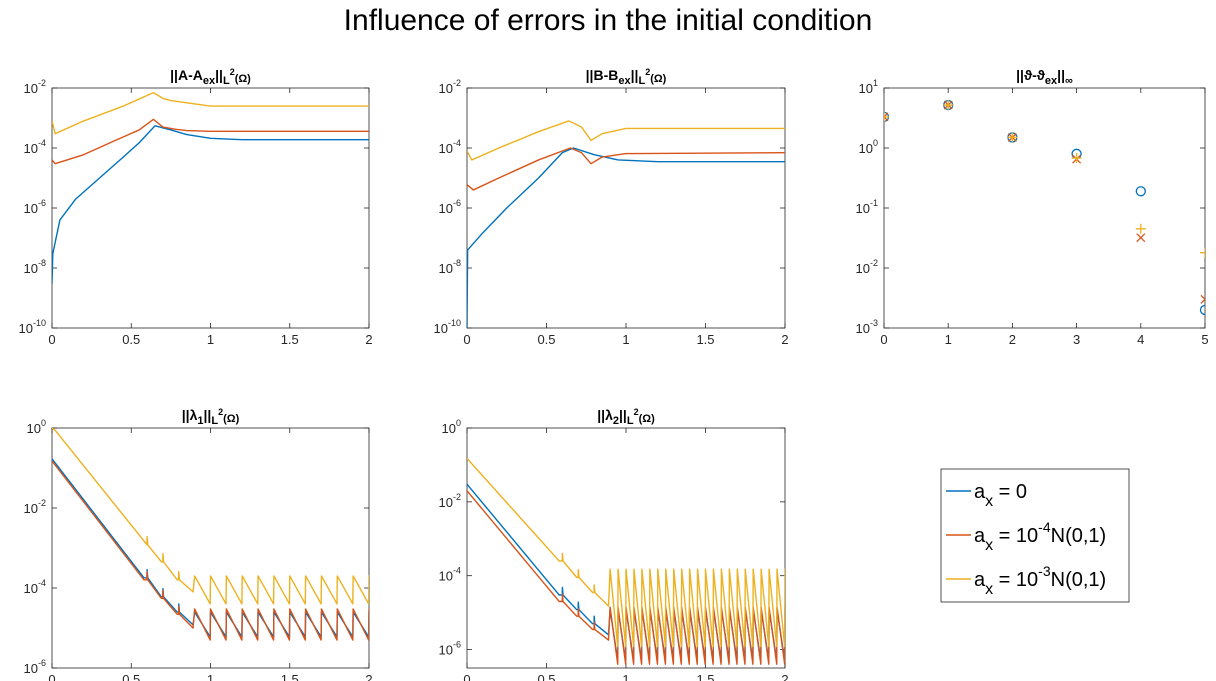 This screenshot has width=1216, height=681. Describe the element at coordinates (211, 417) in the screenshot. I see `subplot-title: ||λ1||L2(Ω)` at that location.